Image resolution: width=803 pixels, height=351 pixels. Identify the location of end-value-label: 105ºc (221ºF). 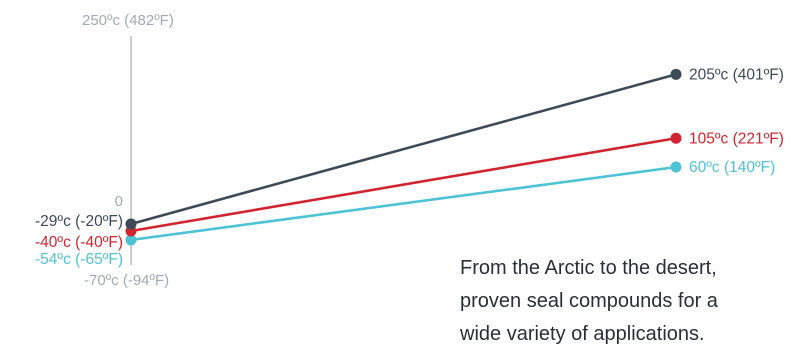
(736, 138).